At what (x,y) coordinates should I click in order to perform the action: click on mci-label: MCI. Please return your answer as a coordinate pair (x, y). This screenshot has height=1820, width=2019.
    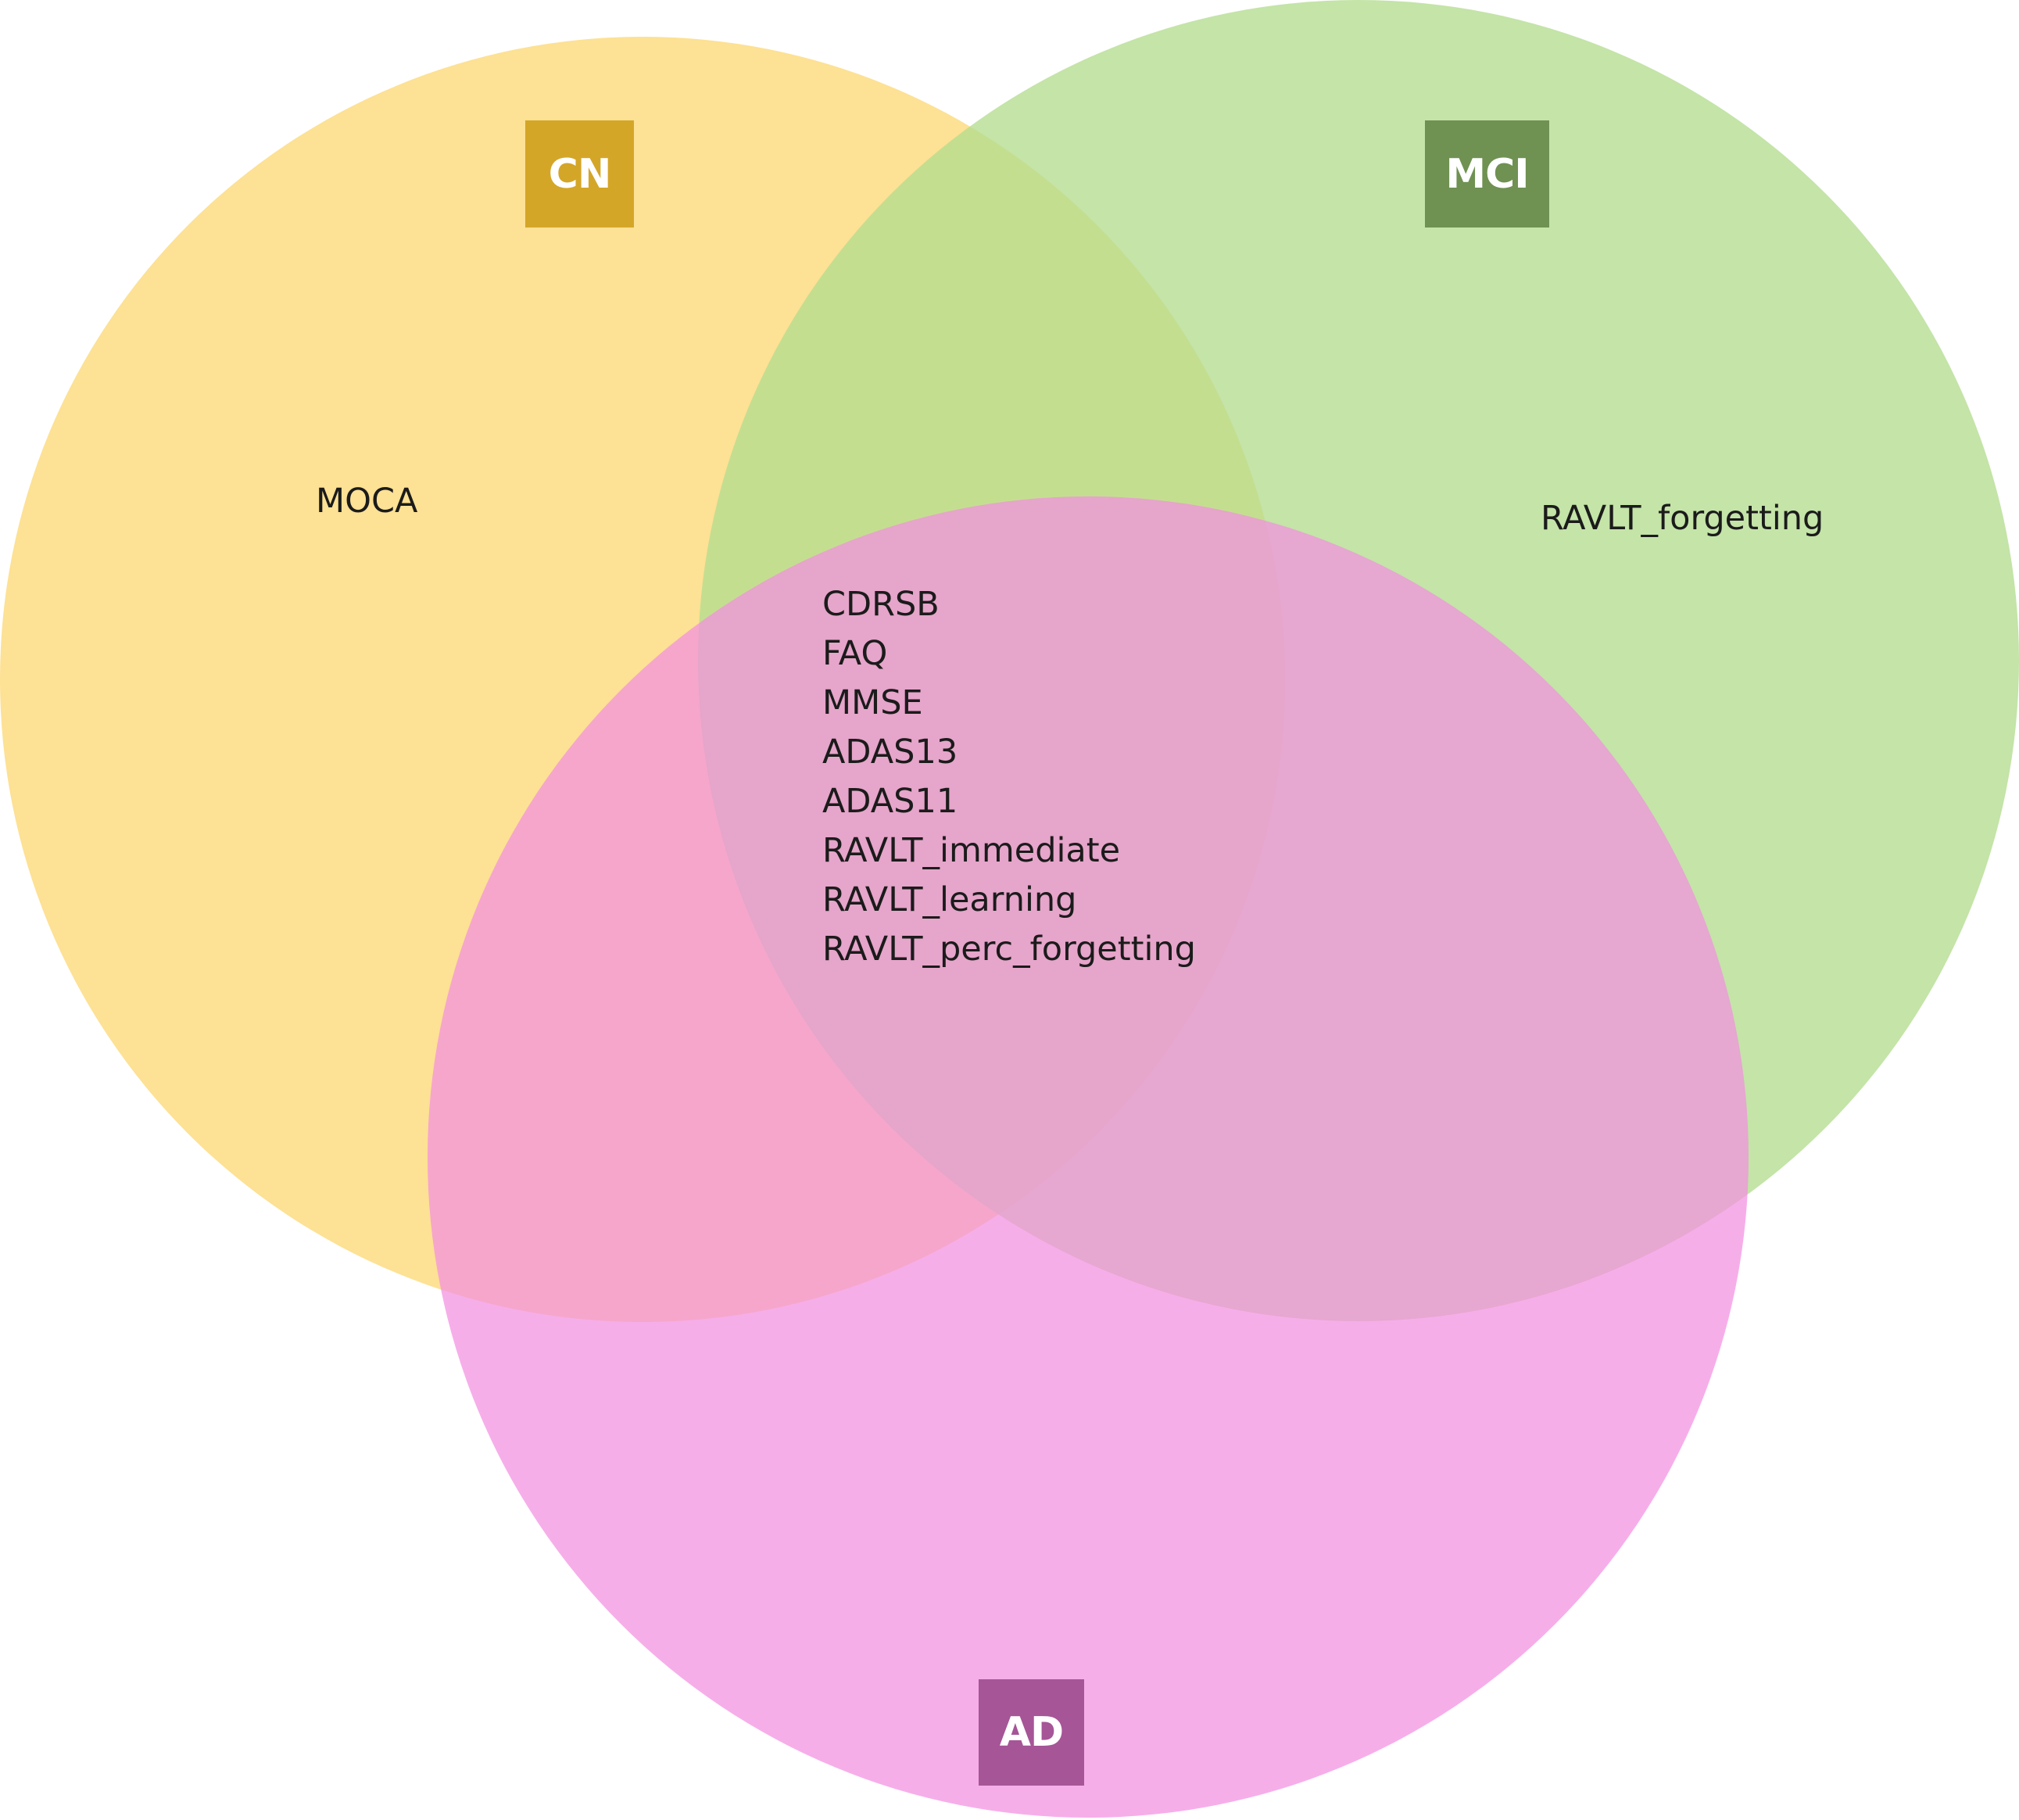
    Looking at the image, I should click on (1487, 174).